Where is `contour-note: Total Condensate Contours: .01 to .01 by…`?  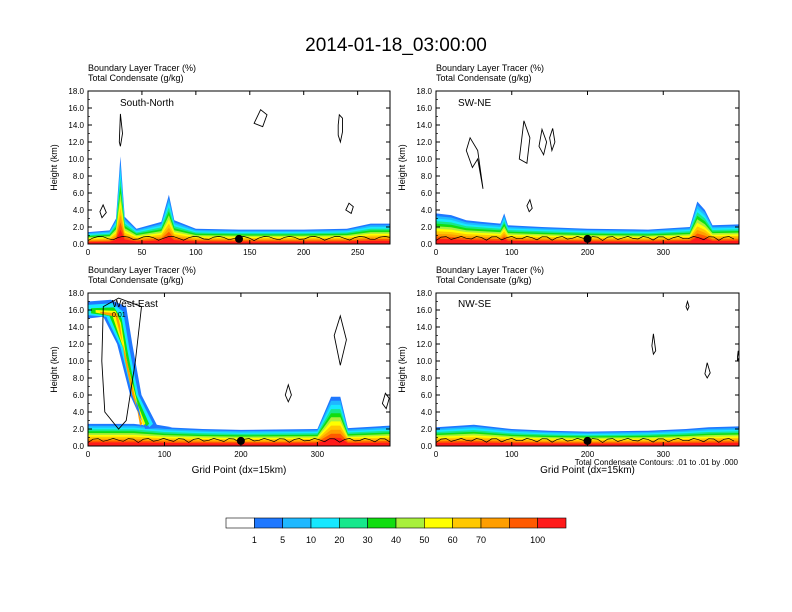
contour-note: Total Condensate Contours: .01 to .01 by… is located at coordinates (657, 462).